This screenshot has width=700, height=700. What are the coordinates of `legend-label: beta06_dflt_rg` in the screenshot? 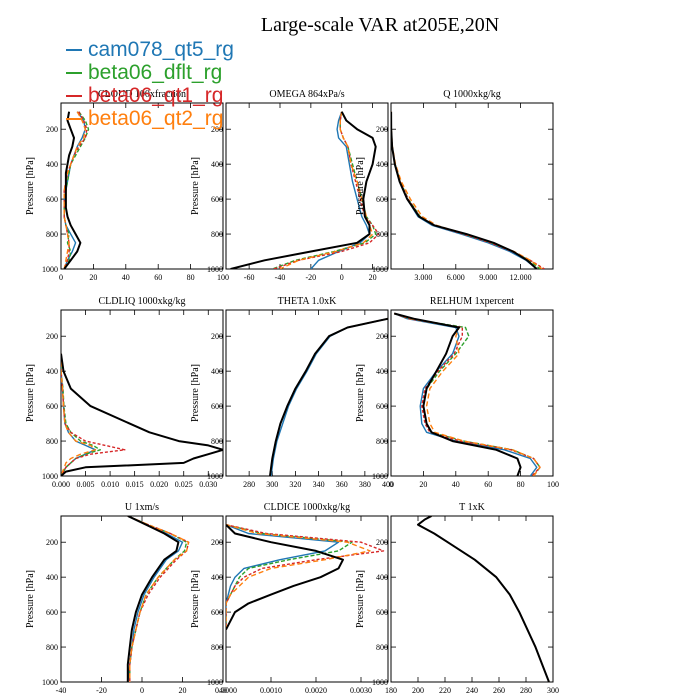 It's located at (155, 72).